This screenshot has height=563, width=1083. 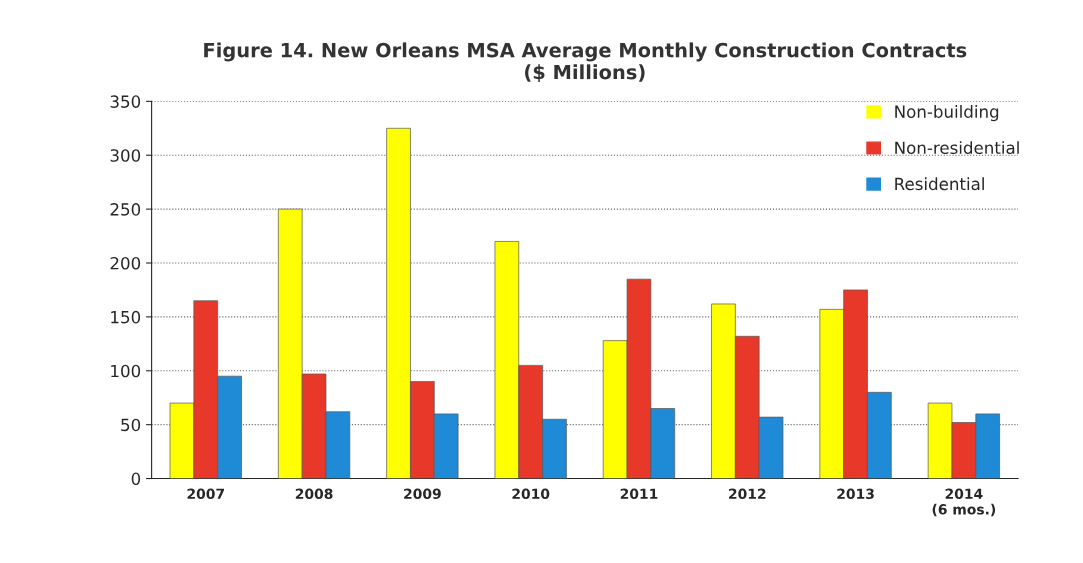 What do you see at coordinates (747, 494) in the screenshot?
I see `x-tick-label: 2012` at bounding box center [747, 494].